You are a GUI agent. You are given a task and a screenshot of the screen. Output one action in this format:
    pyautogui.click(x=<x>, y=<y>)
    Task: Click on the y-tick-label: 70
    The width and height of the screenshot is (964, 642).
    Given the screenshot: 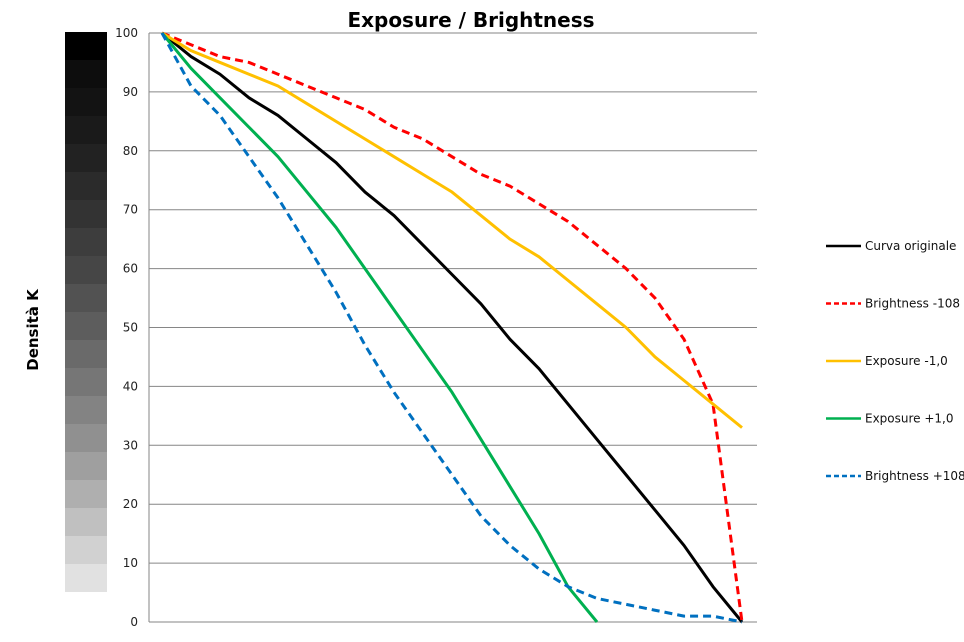 What is the action you would take?
    pyautogui.click(x=130, y=210)
    